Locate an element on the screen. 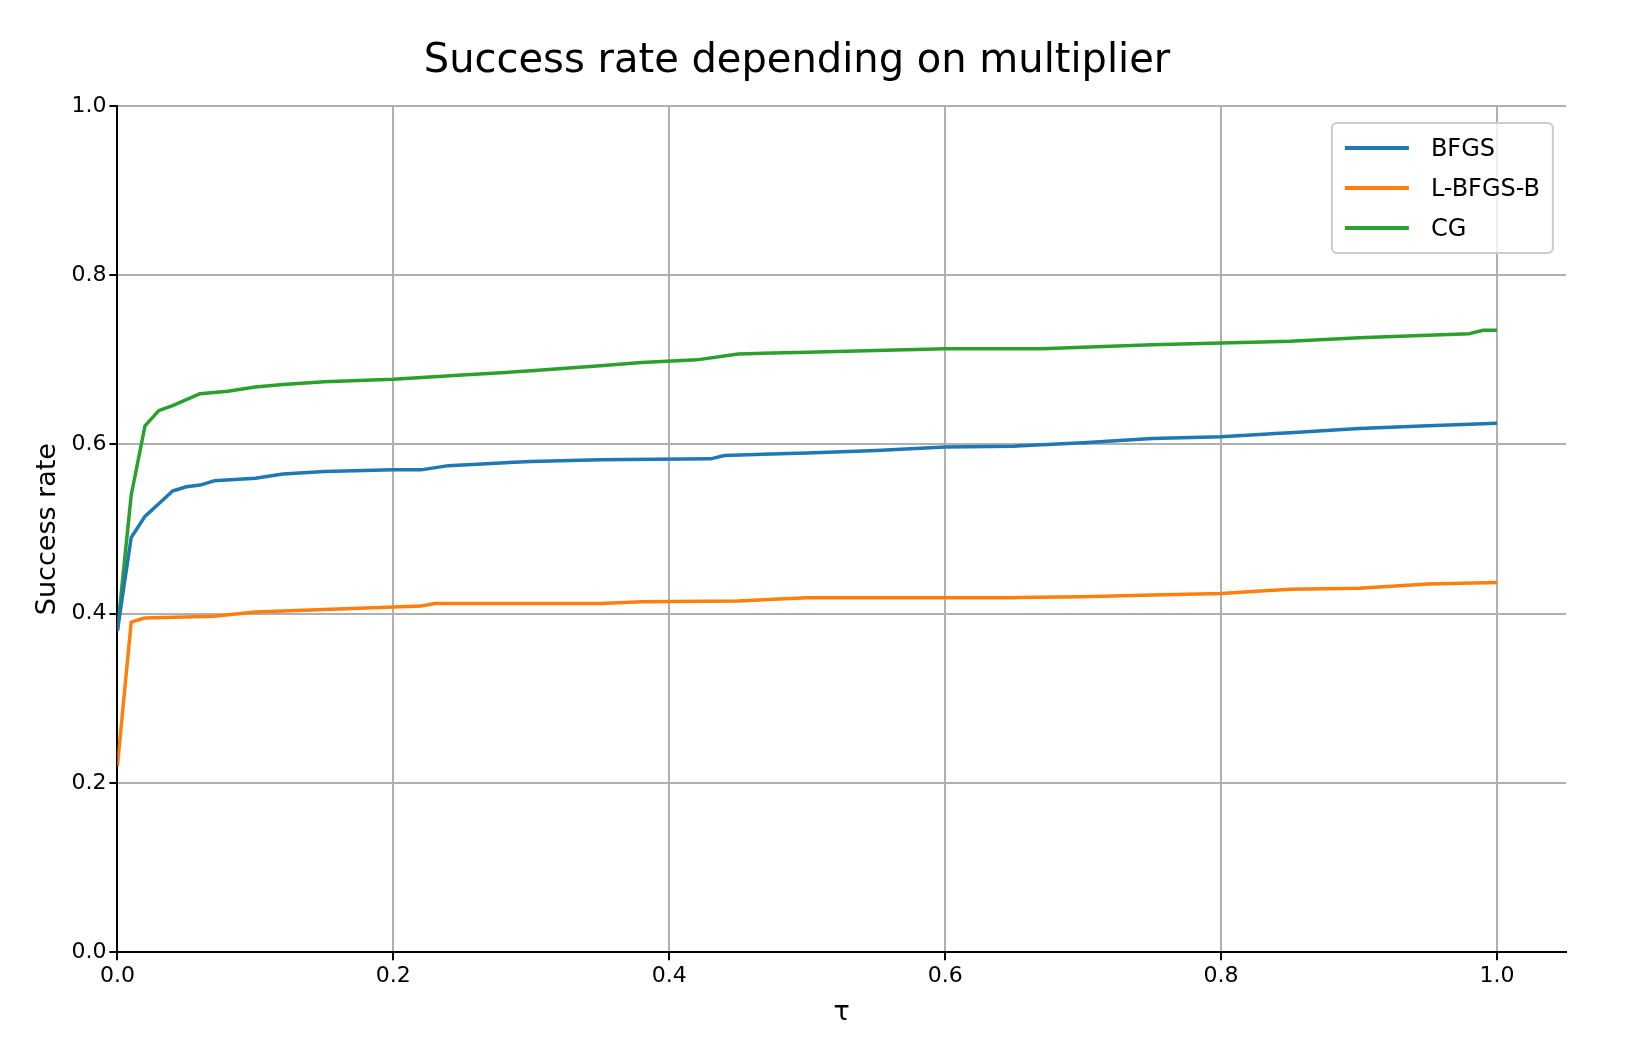 The width and height of the screenshot is (1634, 1051). chart-title: Success rate depending on multiplier is located at coordinates (797, 58).